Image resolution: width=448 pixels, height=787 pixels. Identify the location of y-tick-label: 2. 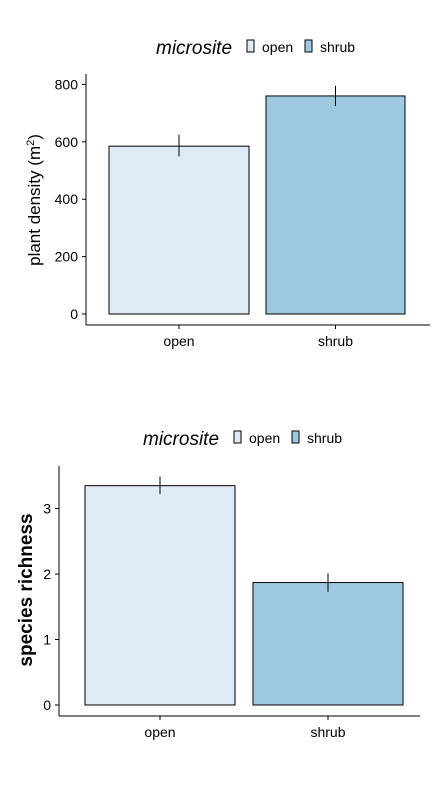
(47, 574).